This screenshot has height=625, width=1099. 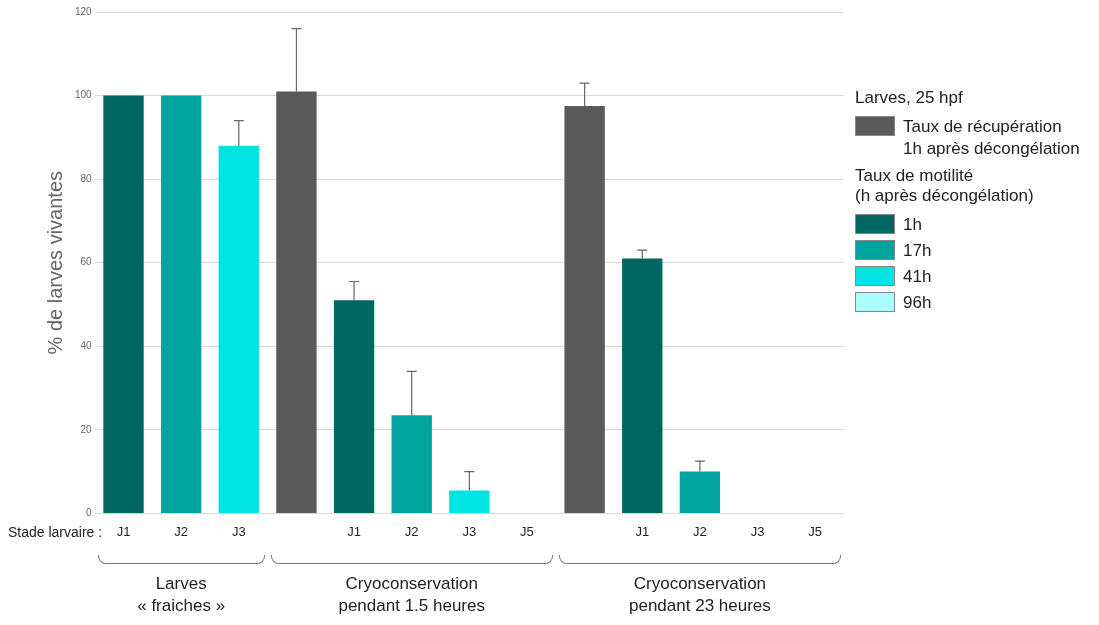 What do you see at coordinates (411, 594) in the screenshot?
I see `text: Cryoconservation pendant 1.5 heures` at bounding box center [411, 594].